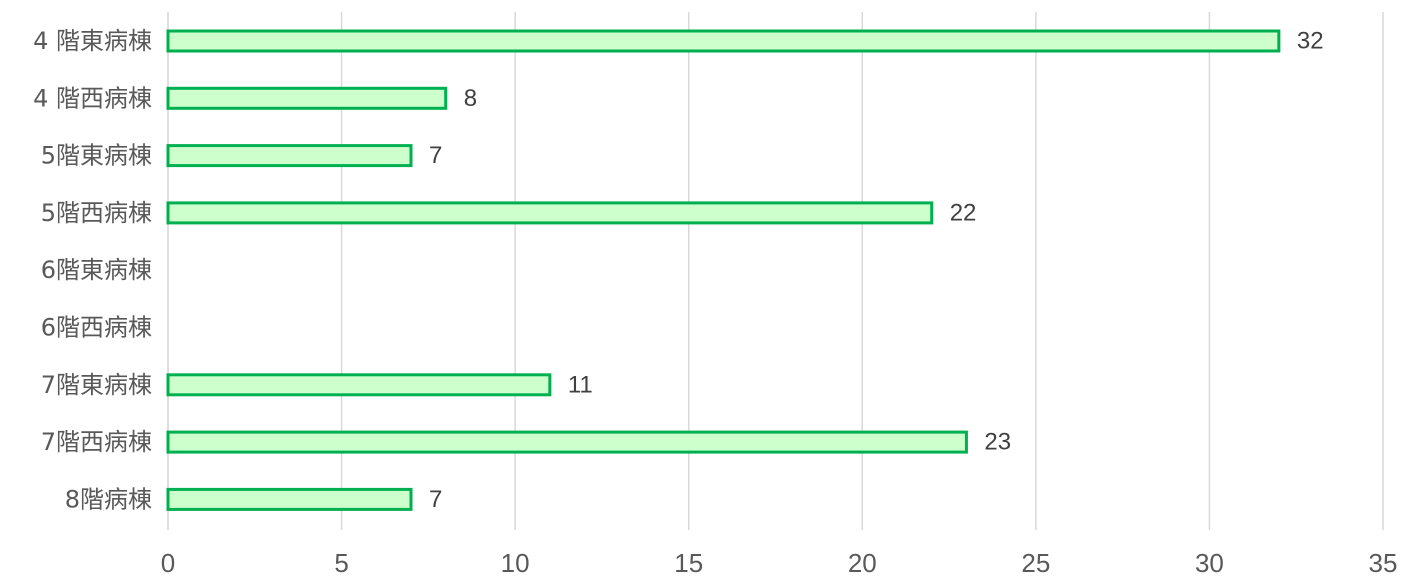  I want to click on x-tick-label: 25, so click(1035, 562).